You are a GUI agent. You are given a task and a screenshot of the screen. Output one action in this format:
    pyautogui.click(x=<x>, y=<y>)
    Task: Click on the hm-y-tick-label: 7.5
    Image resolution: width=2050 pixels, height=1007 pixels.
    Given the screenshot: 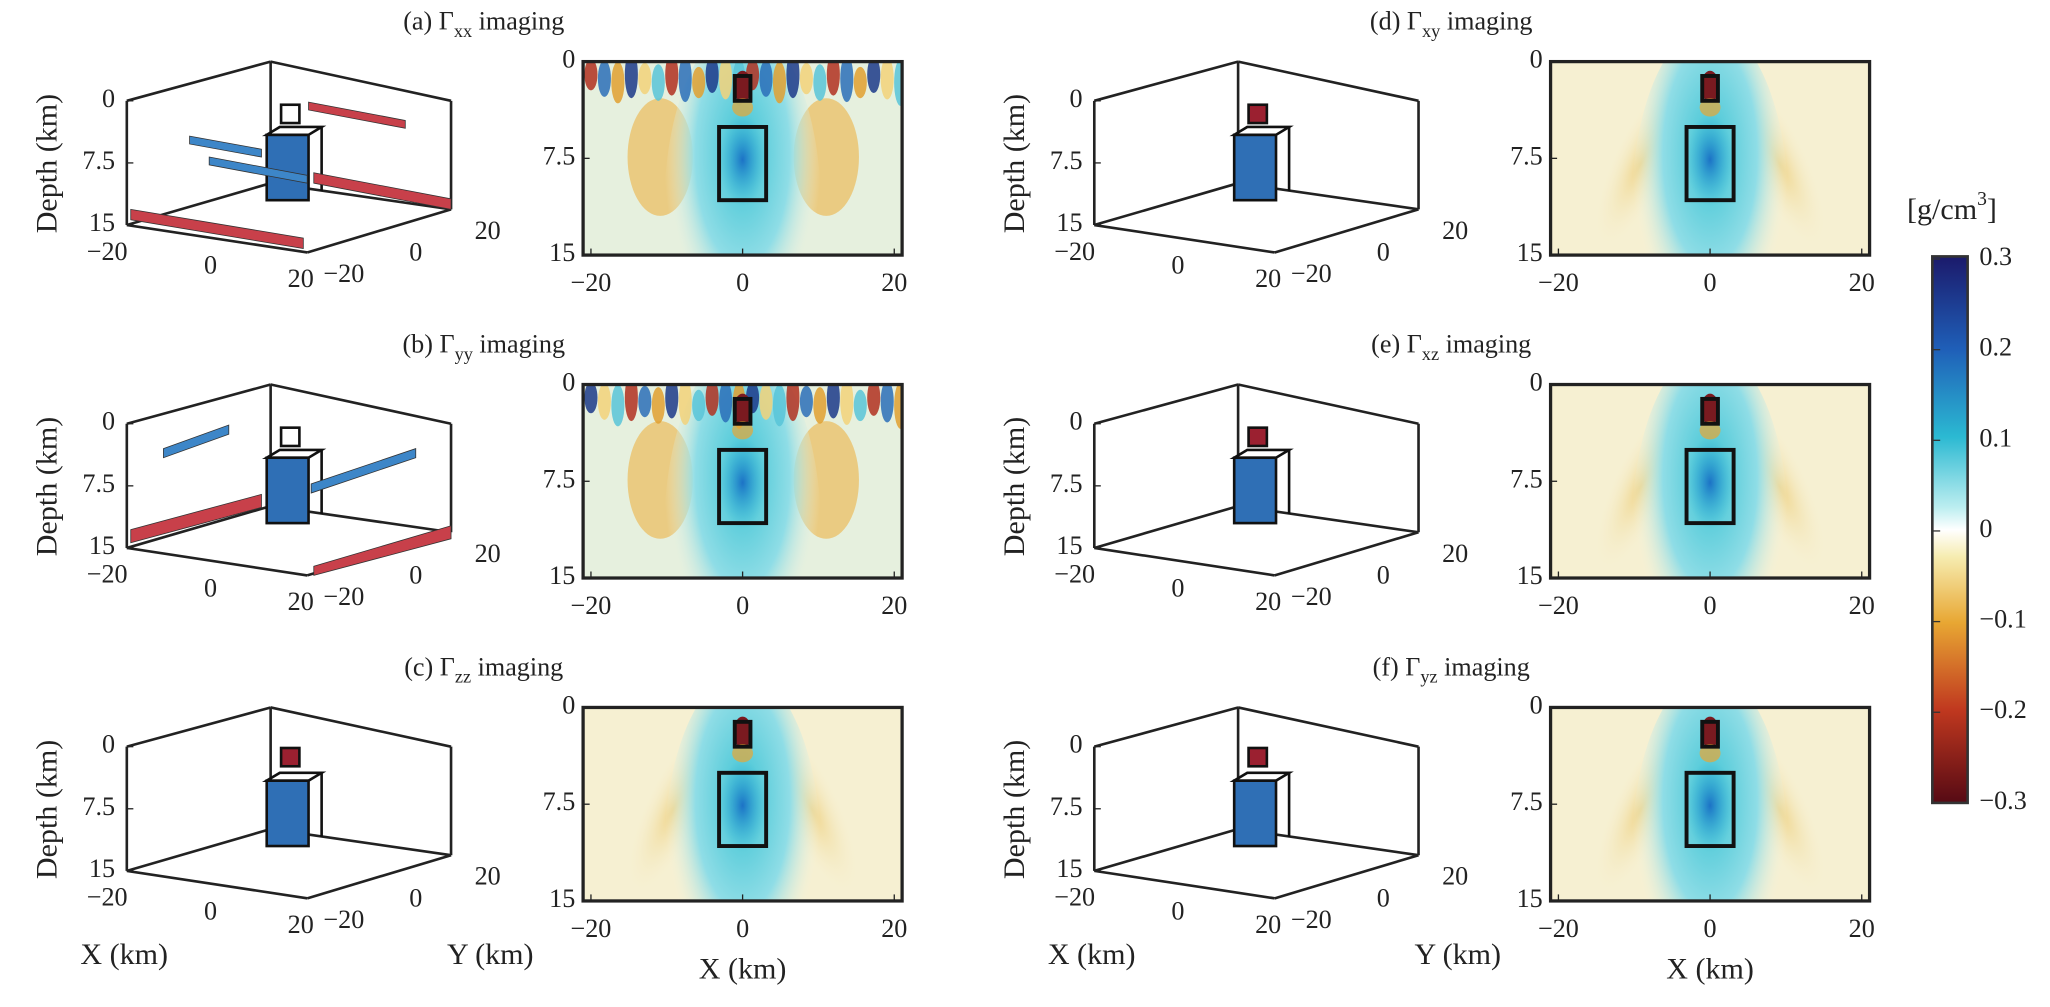 What is the action you would take?
    pyautogui.click(x=559, y=155)
    